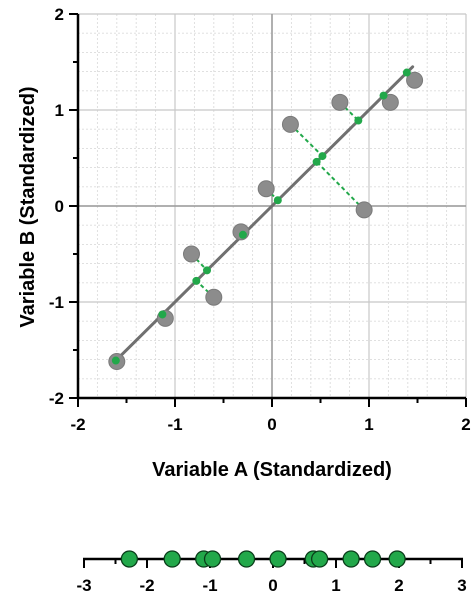 Image resolution: width=474 pixels, height=607 pixels. Describe the element at coordinates (146, 585) in the screenshot. I see `strip-tick-label: -2` at that location.